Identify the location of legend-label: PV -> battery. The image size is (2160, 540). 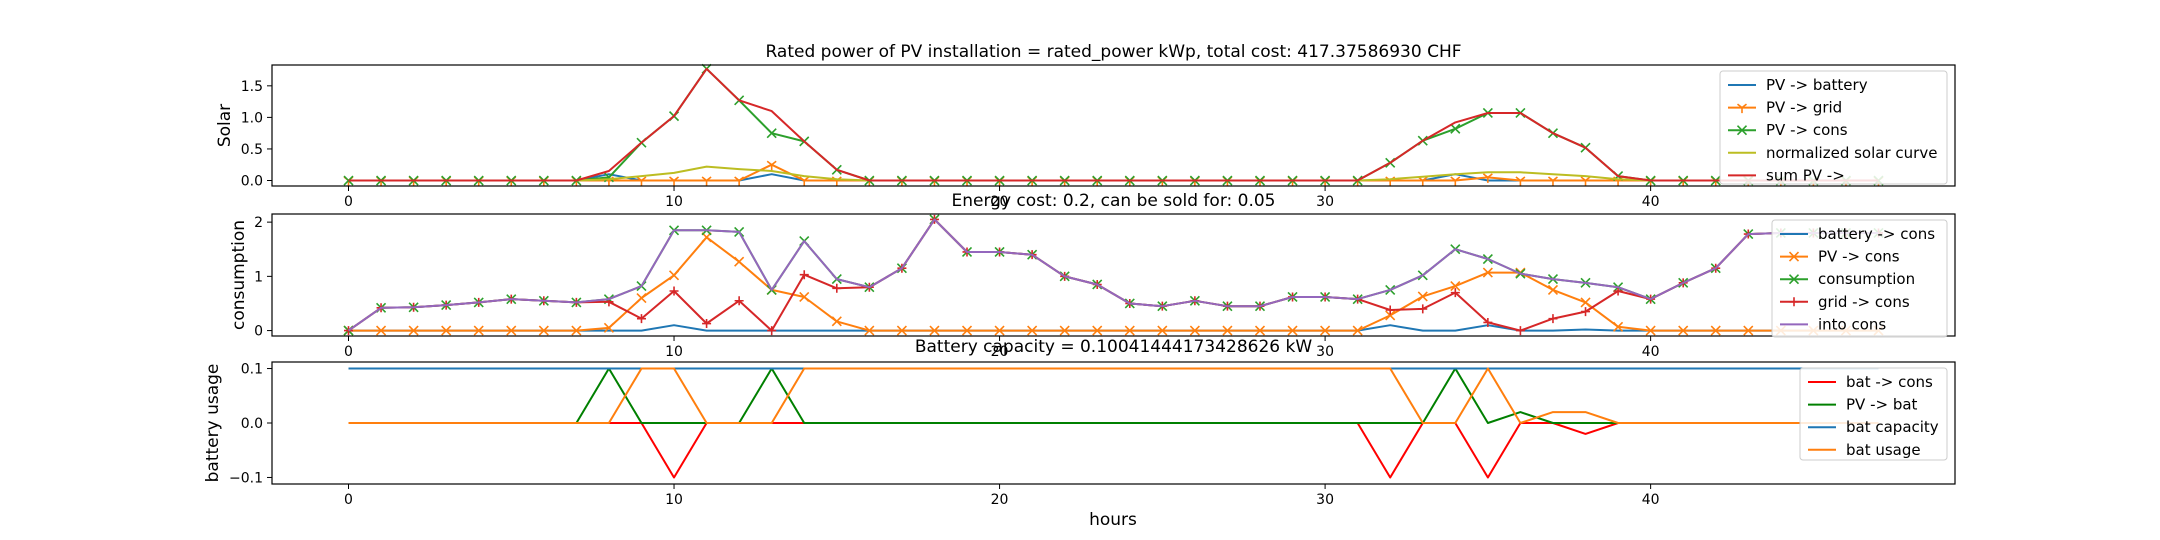
(1817, 85).